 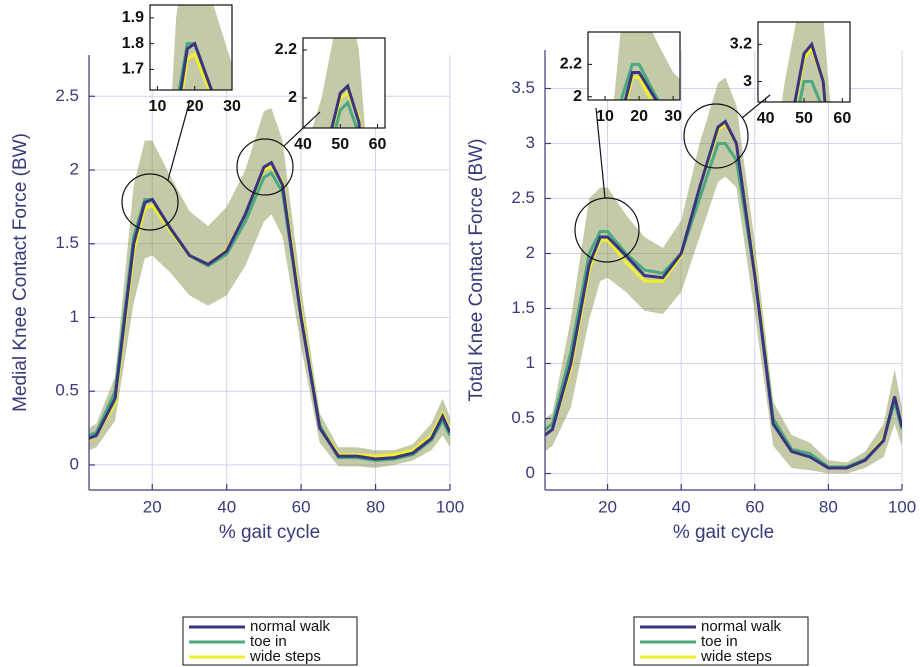 I want to click on y-tick-label: 3.5, so click(x=523, y=87).